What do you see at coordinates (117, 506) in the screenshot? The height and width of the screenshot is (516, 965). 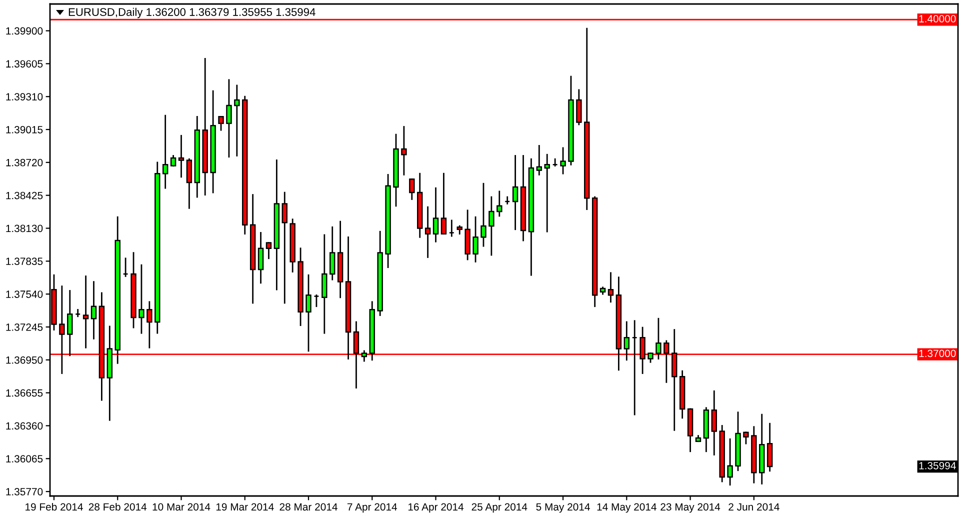 I see `x-tick-label: 28 Feb 2014` at bounding box center [117, 506].